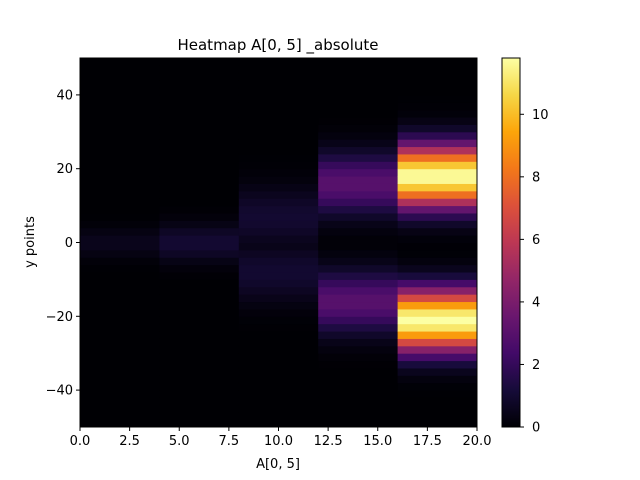 Image resolution: width=640 pixels, height=480 pixels. What do you see at coordinates (30, 242) in the screenshot?
I see `y-axis-label: y points` at bounding box center [30, 242].